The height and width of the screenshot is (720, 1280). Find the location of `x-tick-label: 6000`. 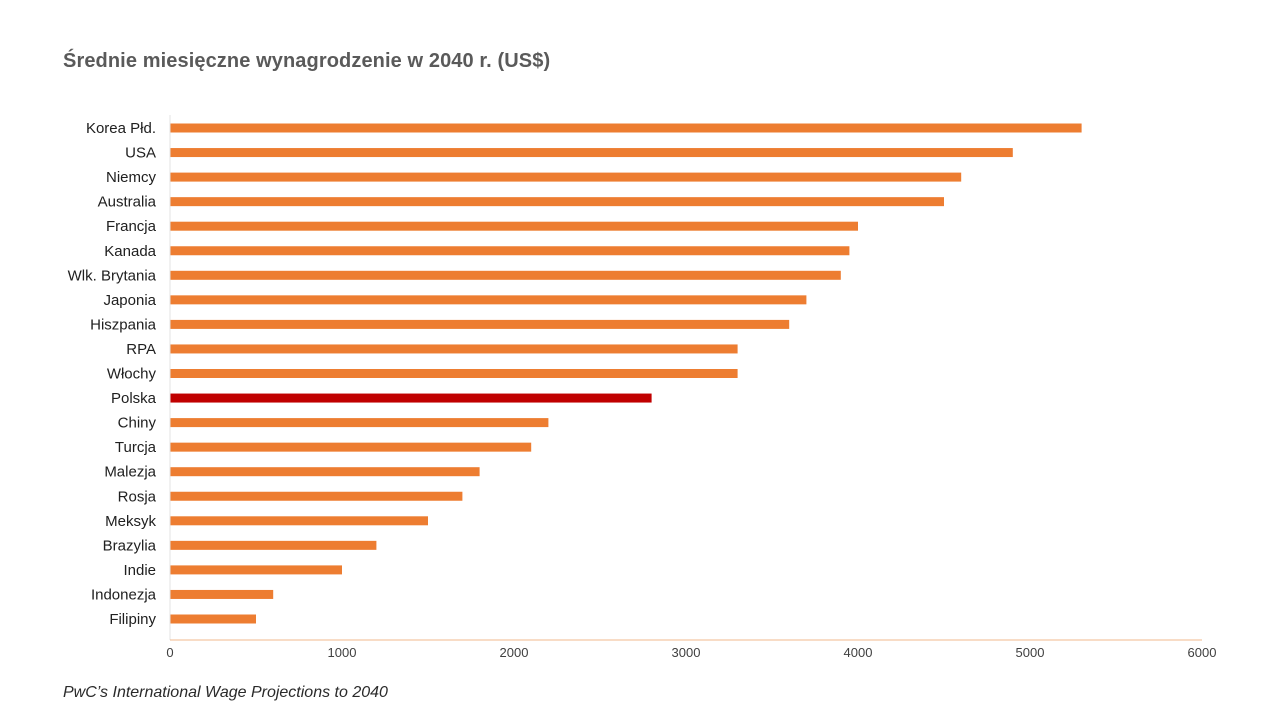

x-tick-label: 6000 is located at coordinates (1202, 652).